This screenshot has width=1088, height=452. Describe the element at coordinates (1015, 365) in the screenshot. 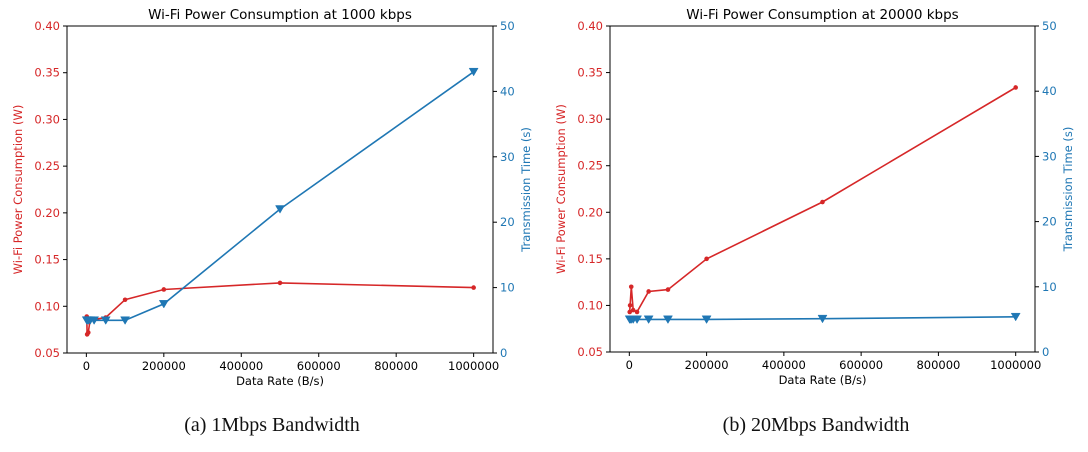

I see `chart-b-x-tick-label: 1000000` at that location.